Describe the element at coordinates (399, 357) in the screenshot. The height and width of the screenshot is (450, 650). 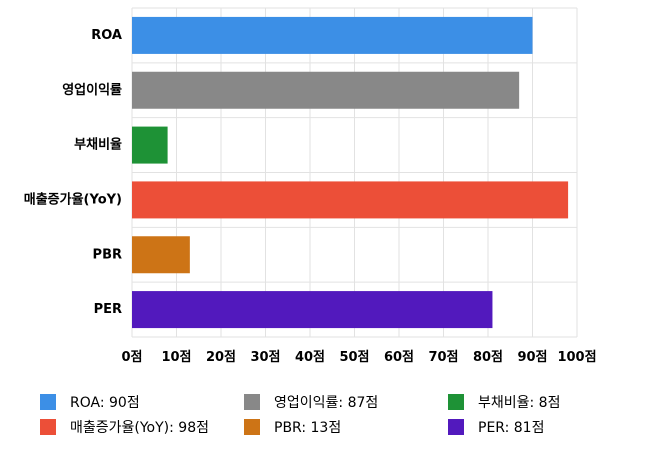
I see `x-tick-label: 60점` at that location.